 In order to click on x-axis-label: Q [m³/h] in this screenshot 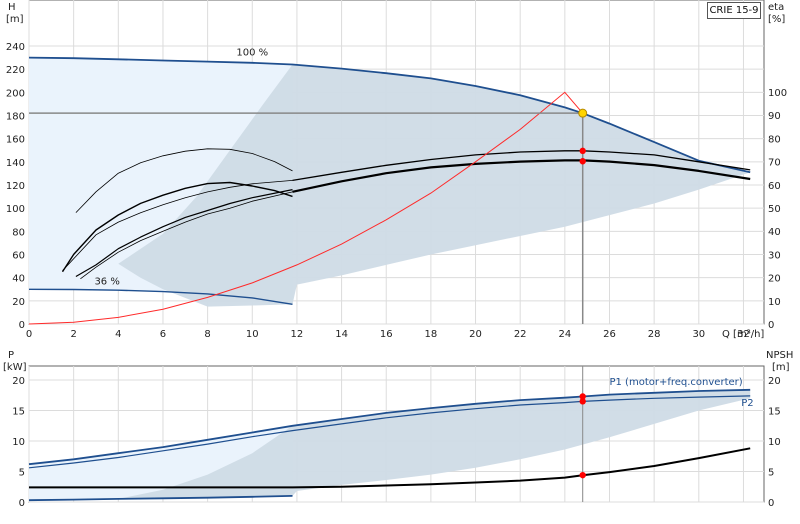, I will do `click(743, 334)`.